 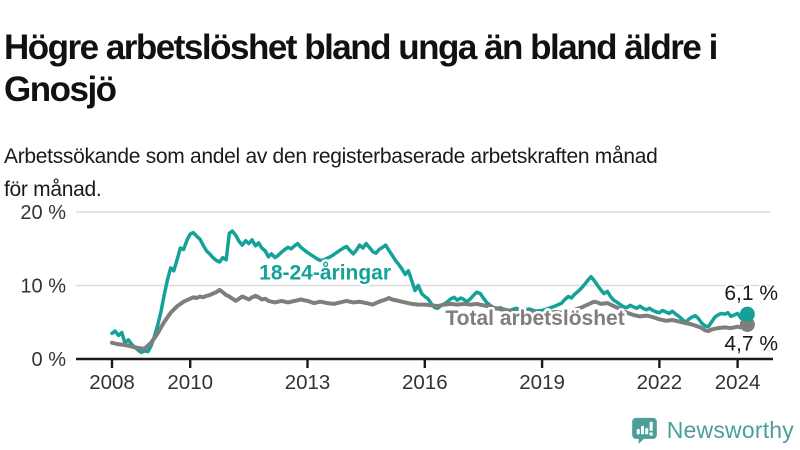 I want to click on newsworthy-logo: Newsworthy, so click(x=712, y=430).